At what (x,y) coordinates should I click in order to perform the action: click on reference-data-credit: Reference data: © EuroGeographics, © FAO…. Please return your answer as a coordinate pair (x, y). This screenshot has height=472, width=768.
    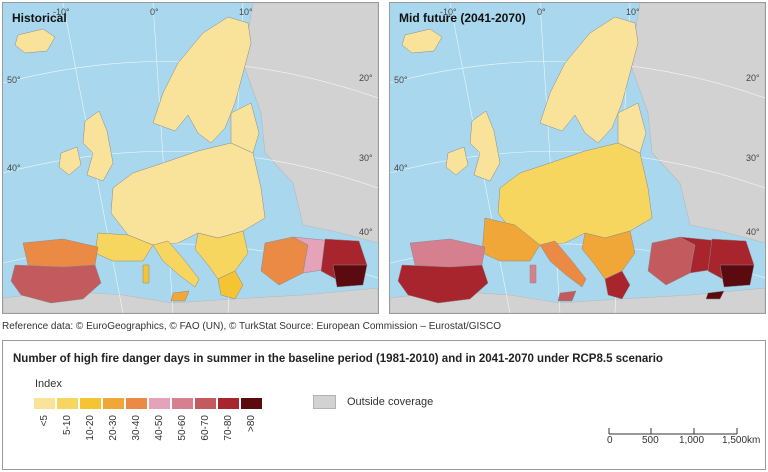
    Looking at the image, I should click on (251, 326).